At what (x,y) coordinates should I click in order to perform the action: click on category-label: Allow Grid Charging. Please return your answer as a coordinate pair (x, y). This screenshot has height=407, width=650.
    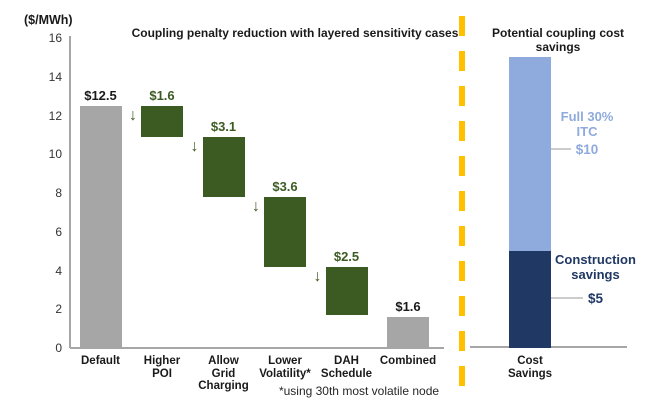
    Looking at the image, I should click on (223, 373).